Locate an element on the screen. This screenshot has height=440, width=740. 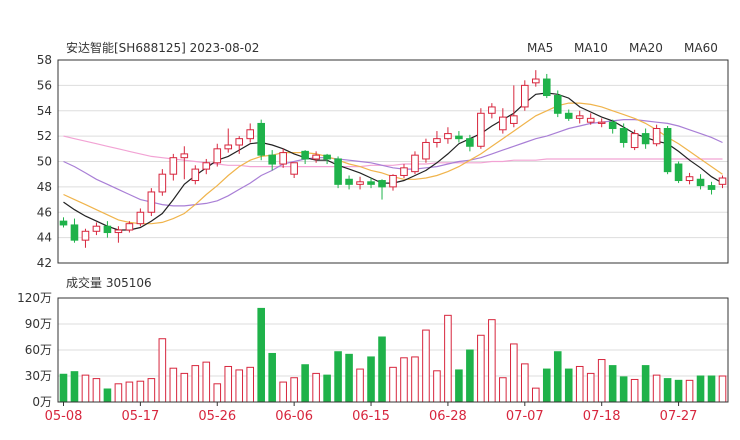
x-date-label: 07-27 is located at coordinates (679, 416).